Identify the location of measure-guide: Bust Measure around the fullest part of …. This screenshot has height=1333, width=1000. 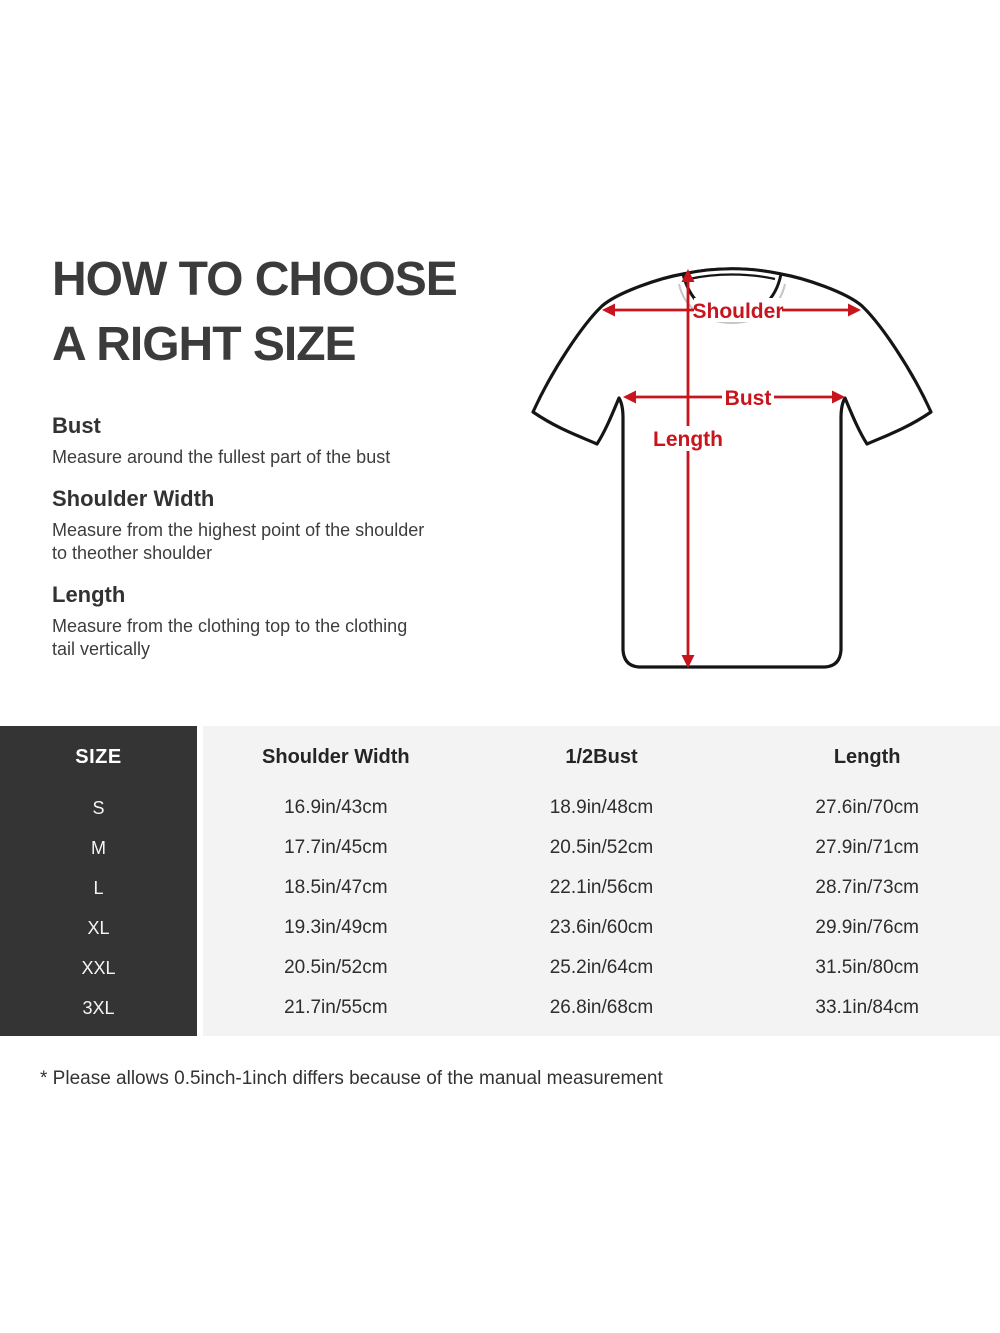
(262, 545).